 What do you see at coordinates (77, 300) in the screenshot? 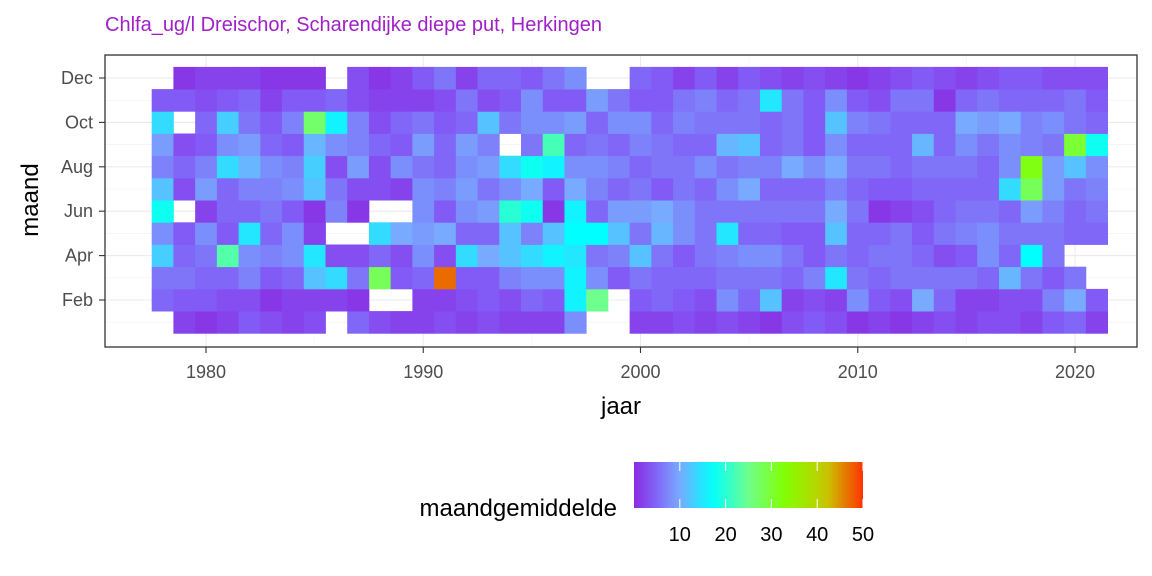
I see `y-tick-label: Feb` at bounding box center [77, 300].